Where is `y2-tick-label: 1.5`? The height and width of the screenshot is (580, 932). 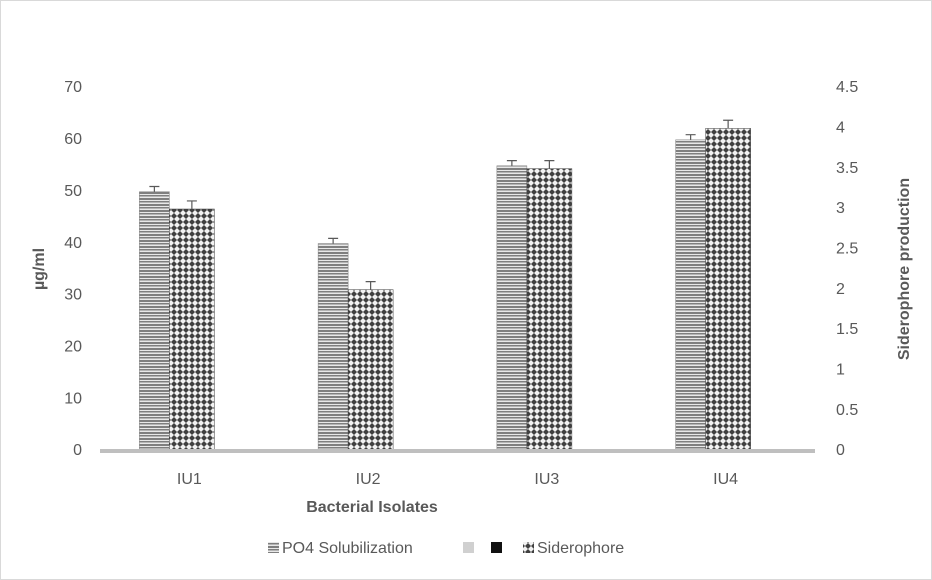 y2-tick-label: 1.5 is located at coordinates (847, 329).